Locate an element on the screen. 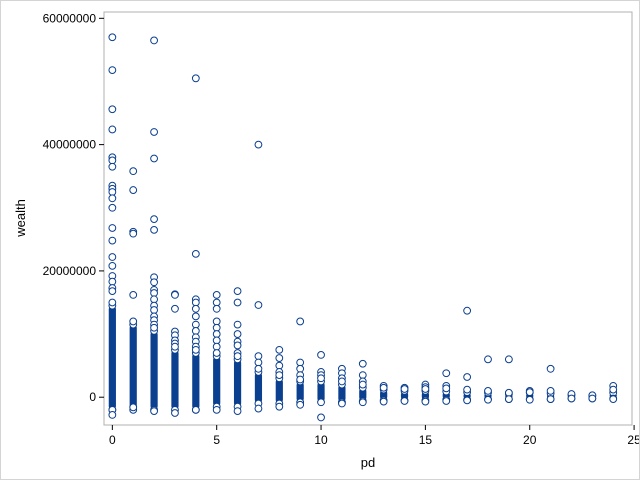 The width and height of the screenshot is (640, 484). x-tick-label: 10 is located at coordinates (321, 440).